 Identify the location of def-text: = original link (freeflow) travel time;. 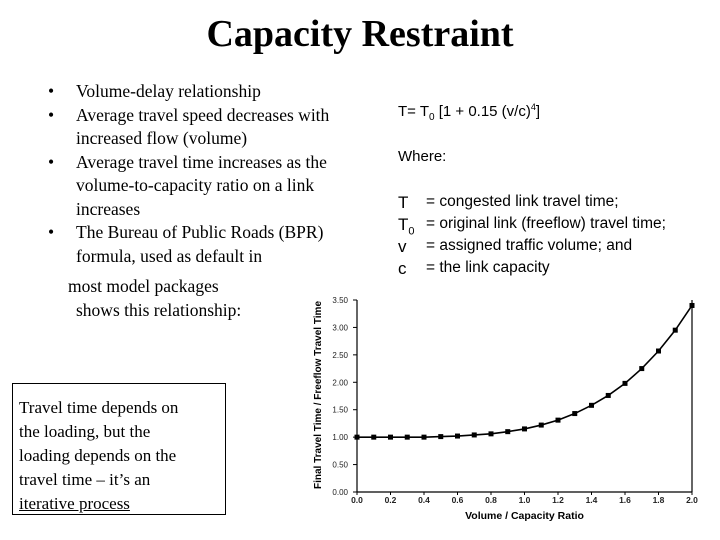
(546, 223).